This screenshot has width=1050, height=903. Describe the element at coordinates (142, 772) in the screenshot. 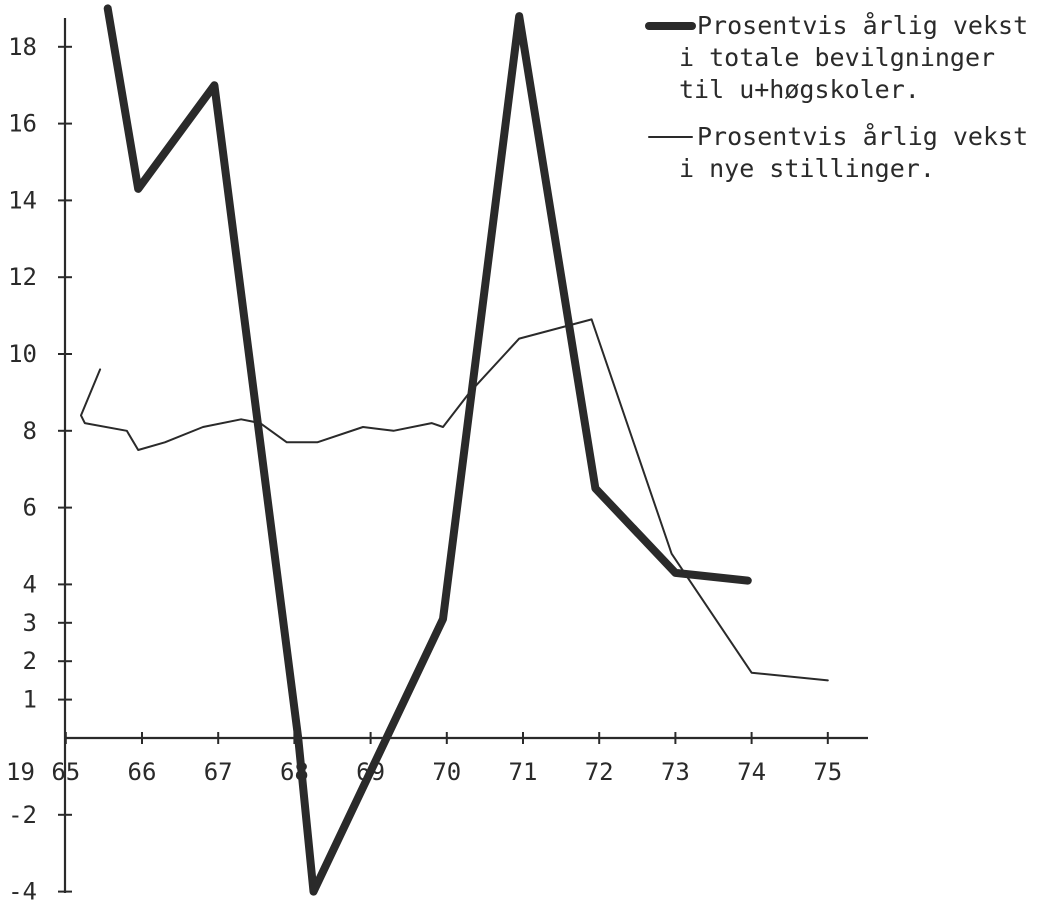

I see `x-tick-label: 66` at that location.